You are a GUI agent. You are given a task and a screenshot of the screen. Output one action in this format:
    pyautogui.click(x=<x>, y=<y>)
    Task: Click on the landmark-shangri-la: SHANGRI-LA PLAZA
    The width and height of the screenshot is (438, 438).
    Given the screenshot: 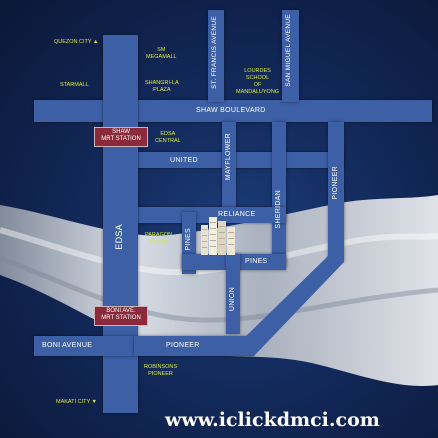 What is the action you would take?
    pyautogui.click(x=162, y=86)
    